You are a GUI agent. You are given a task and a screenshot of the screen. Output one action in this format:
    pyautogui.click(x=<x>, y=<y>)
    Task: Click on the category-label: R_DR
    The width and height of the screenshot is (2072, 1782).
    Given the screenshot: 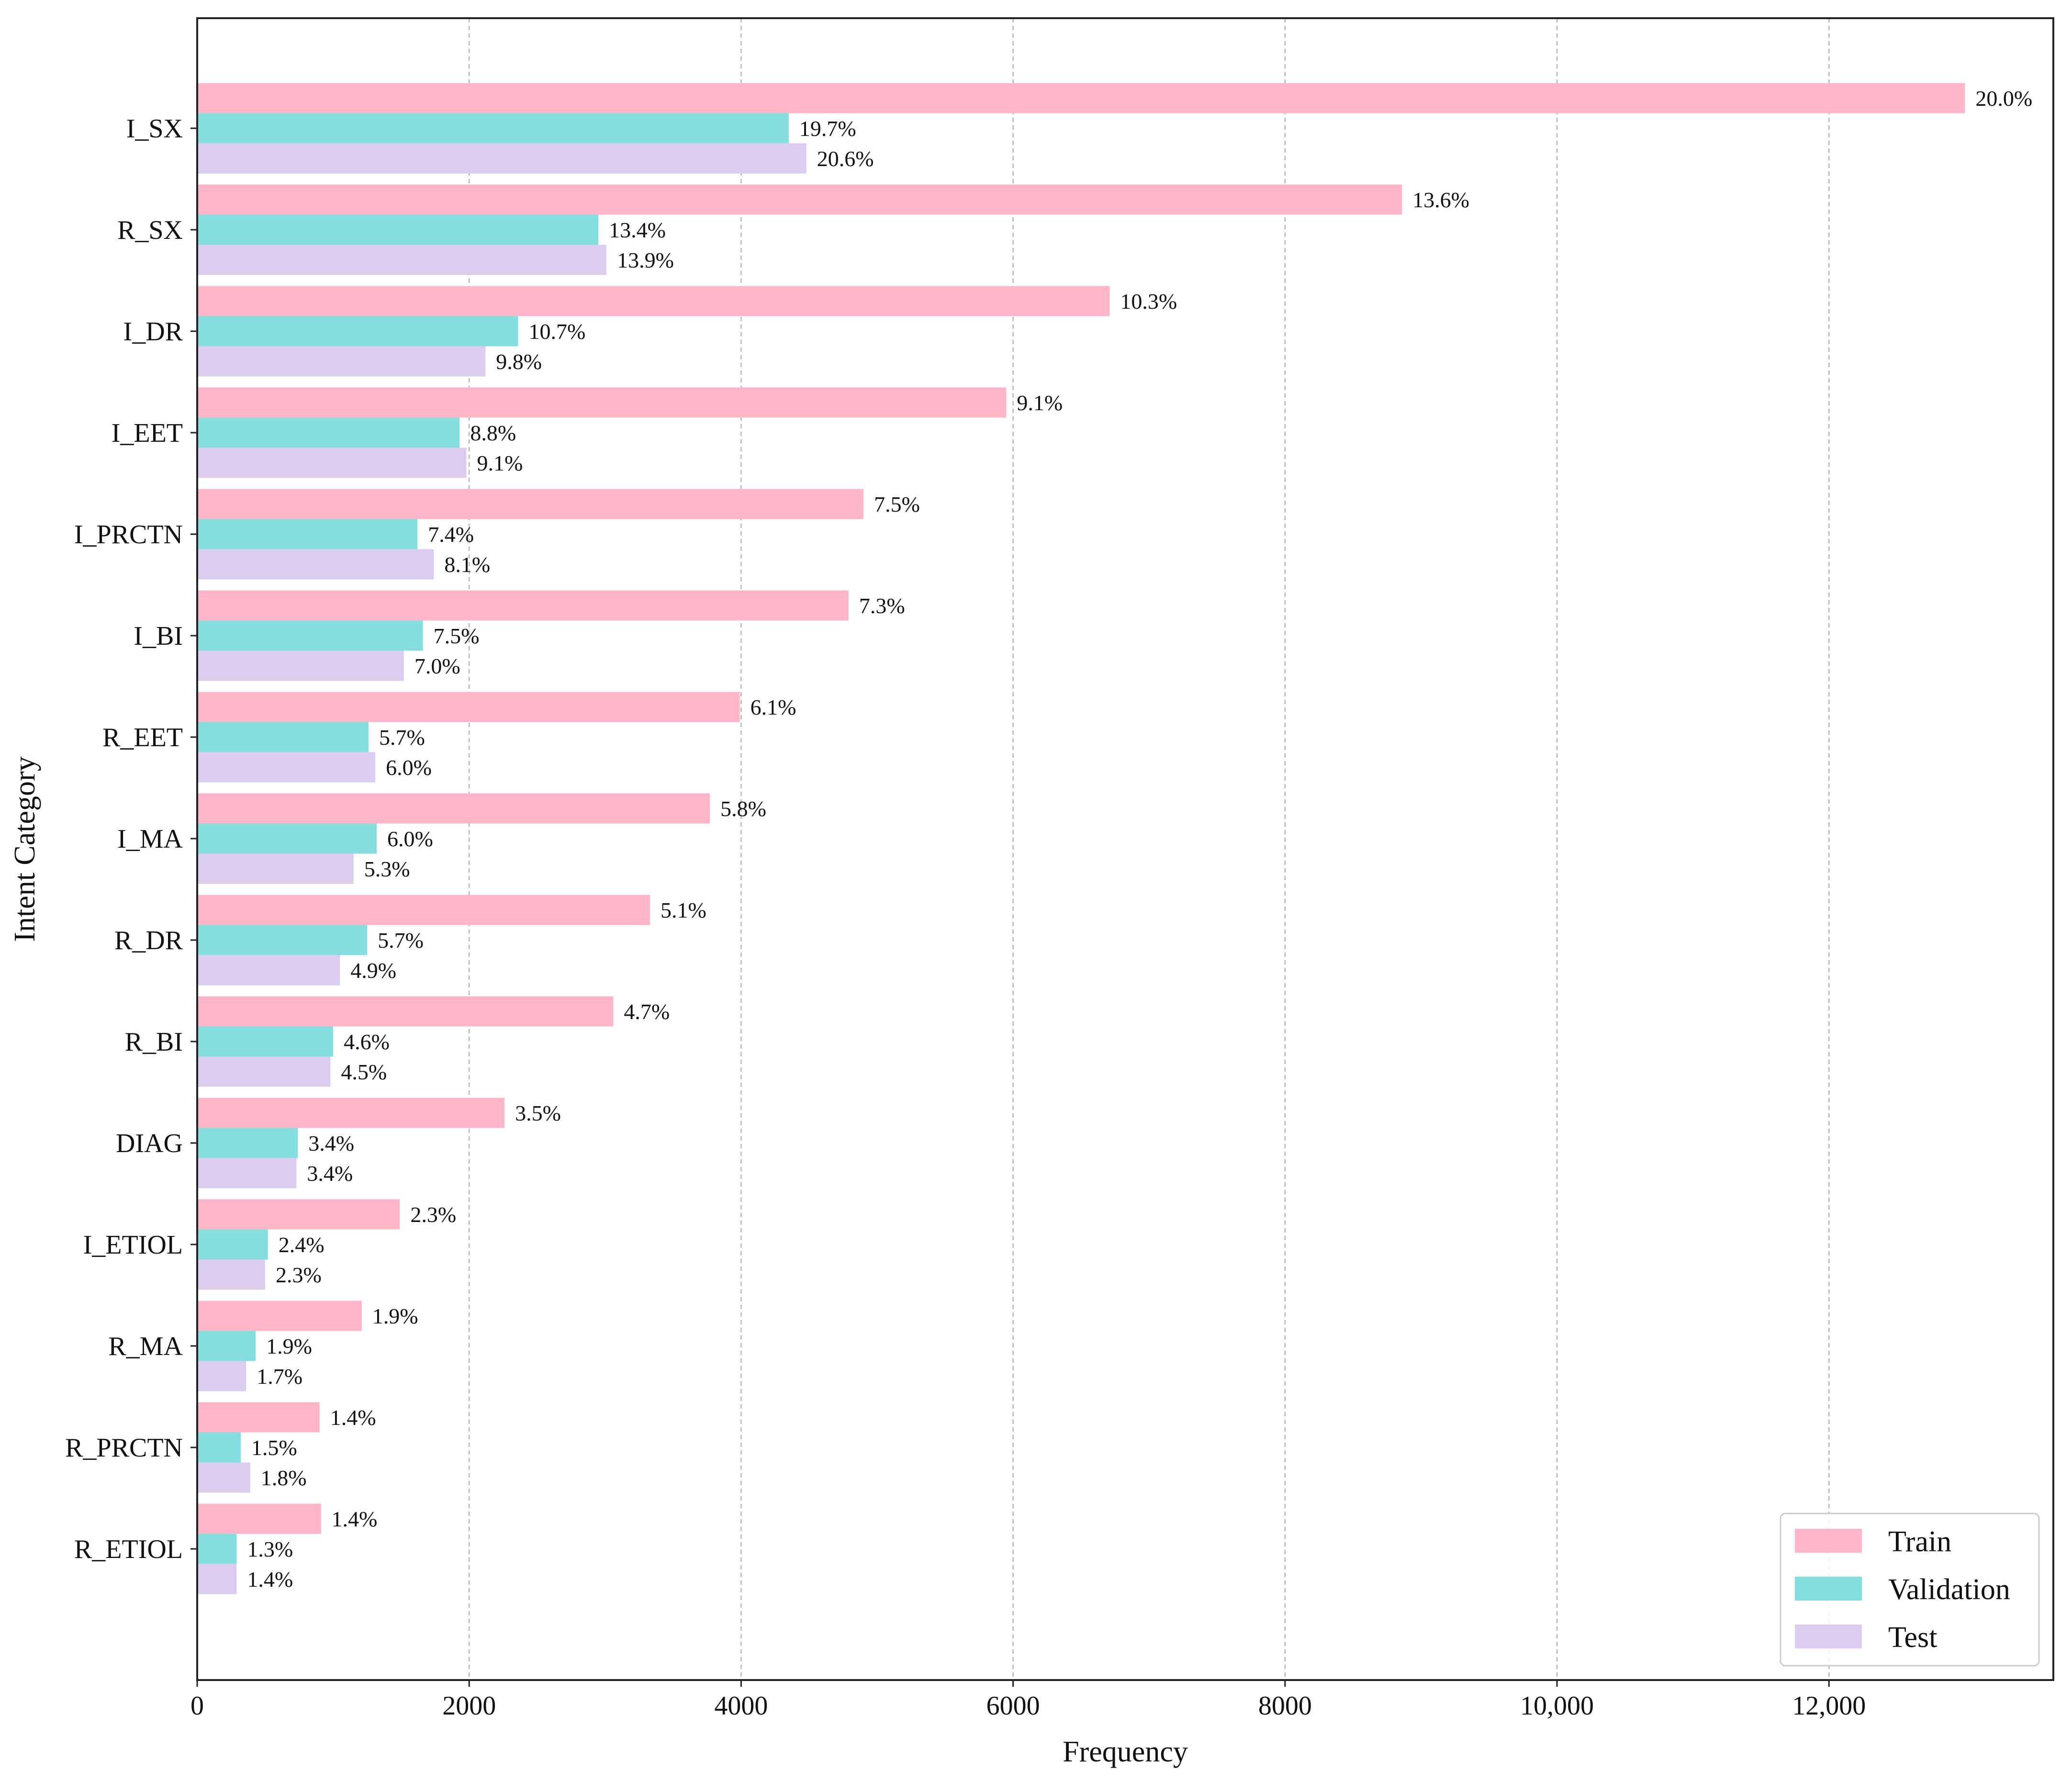 What is the action you would take?
    pyautogui.click(x=149, y=940)
    